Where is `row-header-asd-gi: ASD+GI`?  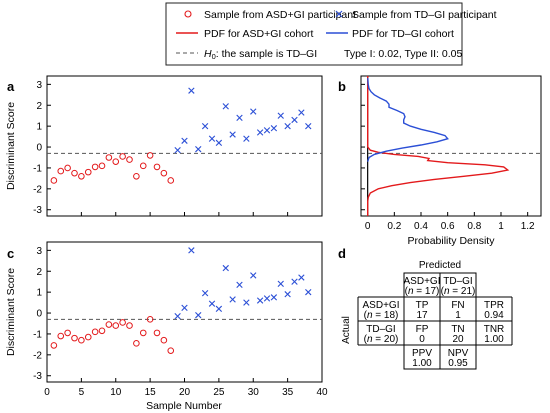
row-header-asd-gi: ASD+GI is located at coordinates (381, 305).